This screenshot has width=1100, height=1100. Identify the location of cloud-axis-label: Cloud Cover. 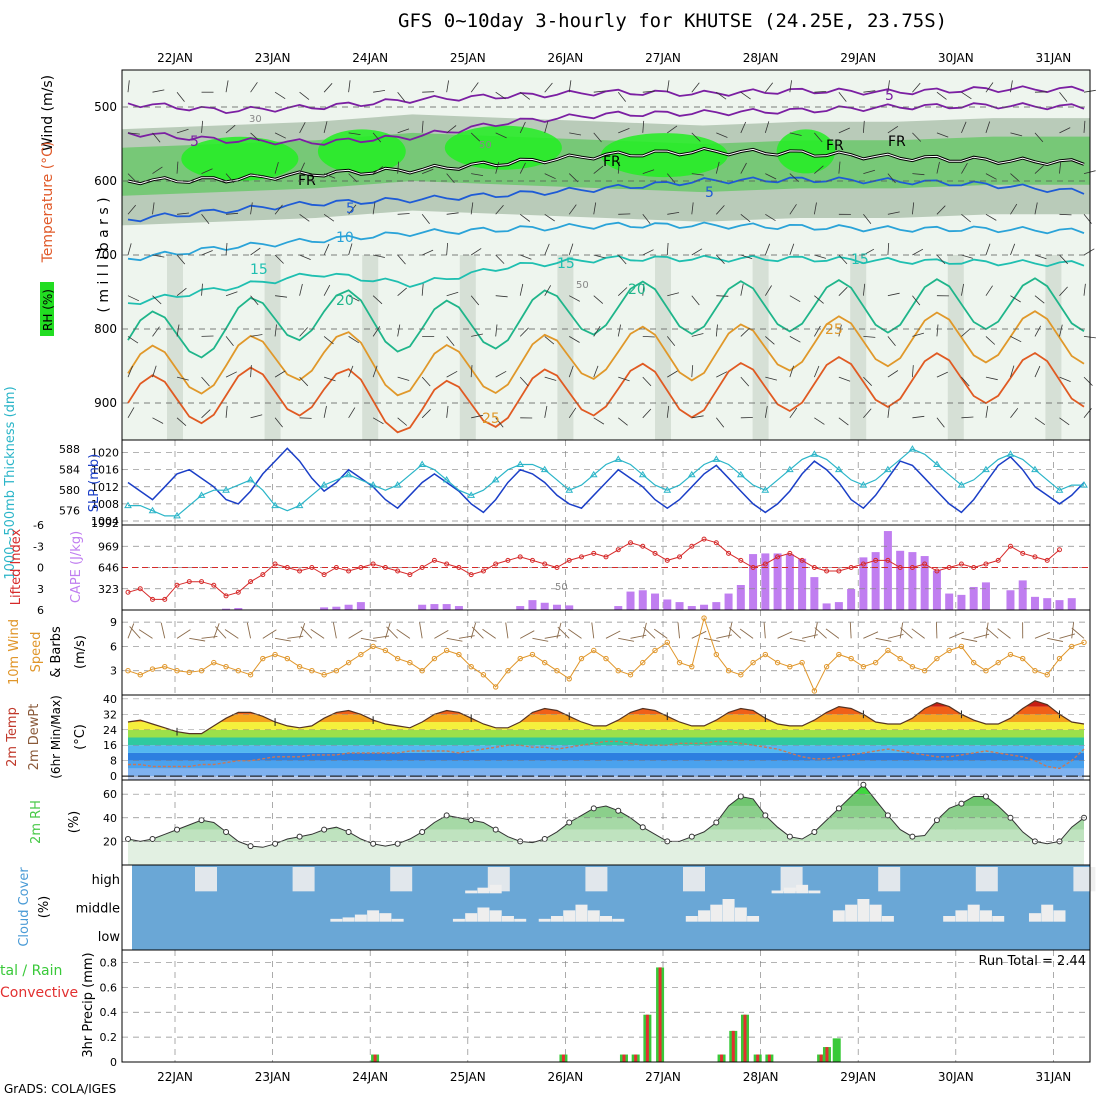
(24, 907).